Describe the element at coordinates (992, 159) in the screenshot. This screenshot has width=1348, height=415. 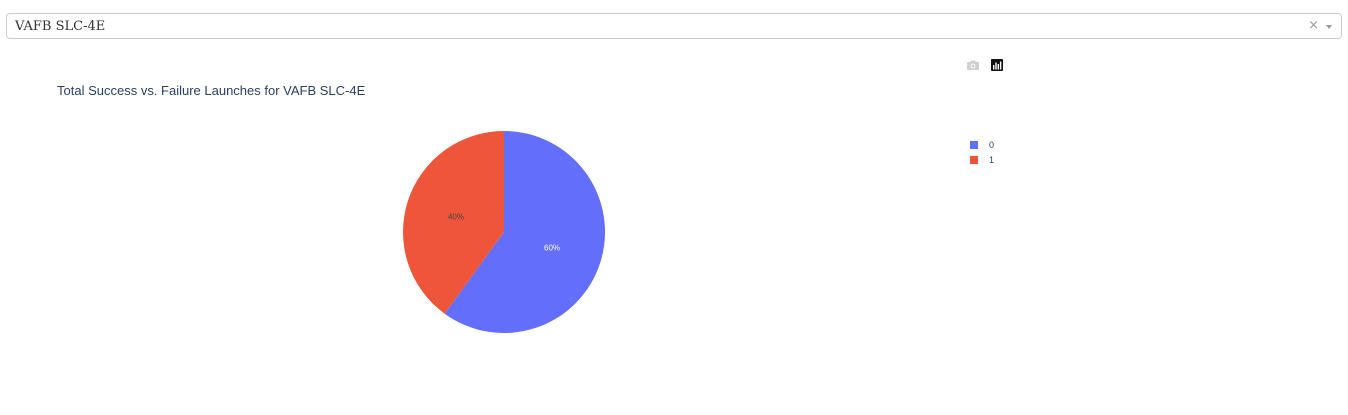
I see `legend-label-1: 1` at that location.